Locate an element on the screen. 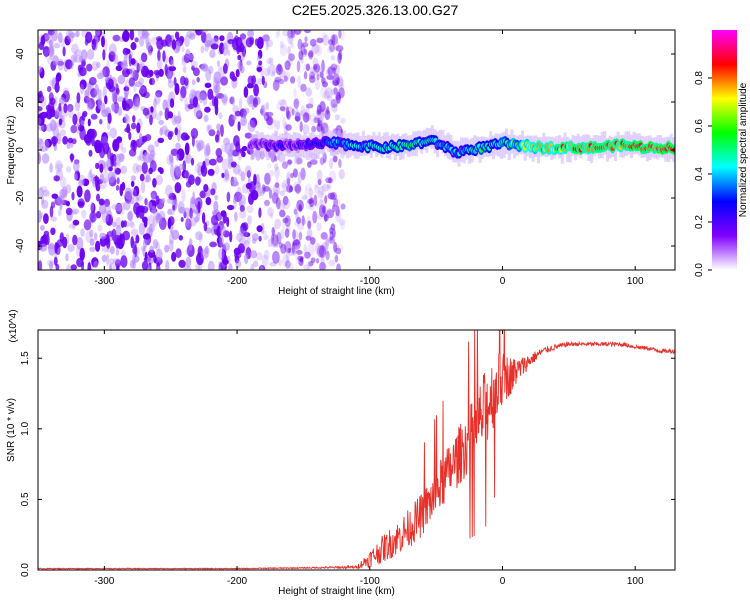 Image resolution: width=750 pixels, height=600 pixels. signal-ridge is located at coordinates (461, 146).